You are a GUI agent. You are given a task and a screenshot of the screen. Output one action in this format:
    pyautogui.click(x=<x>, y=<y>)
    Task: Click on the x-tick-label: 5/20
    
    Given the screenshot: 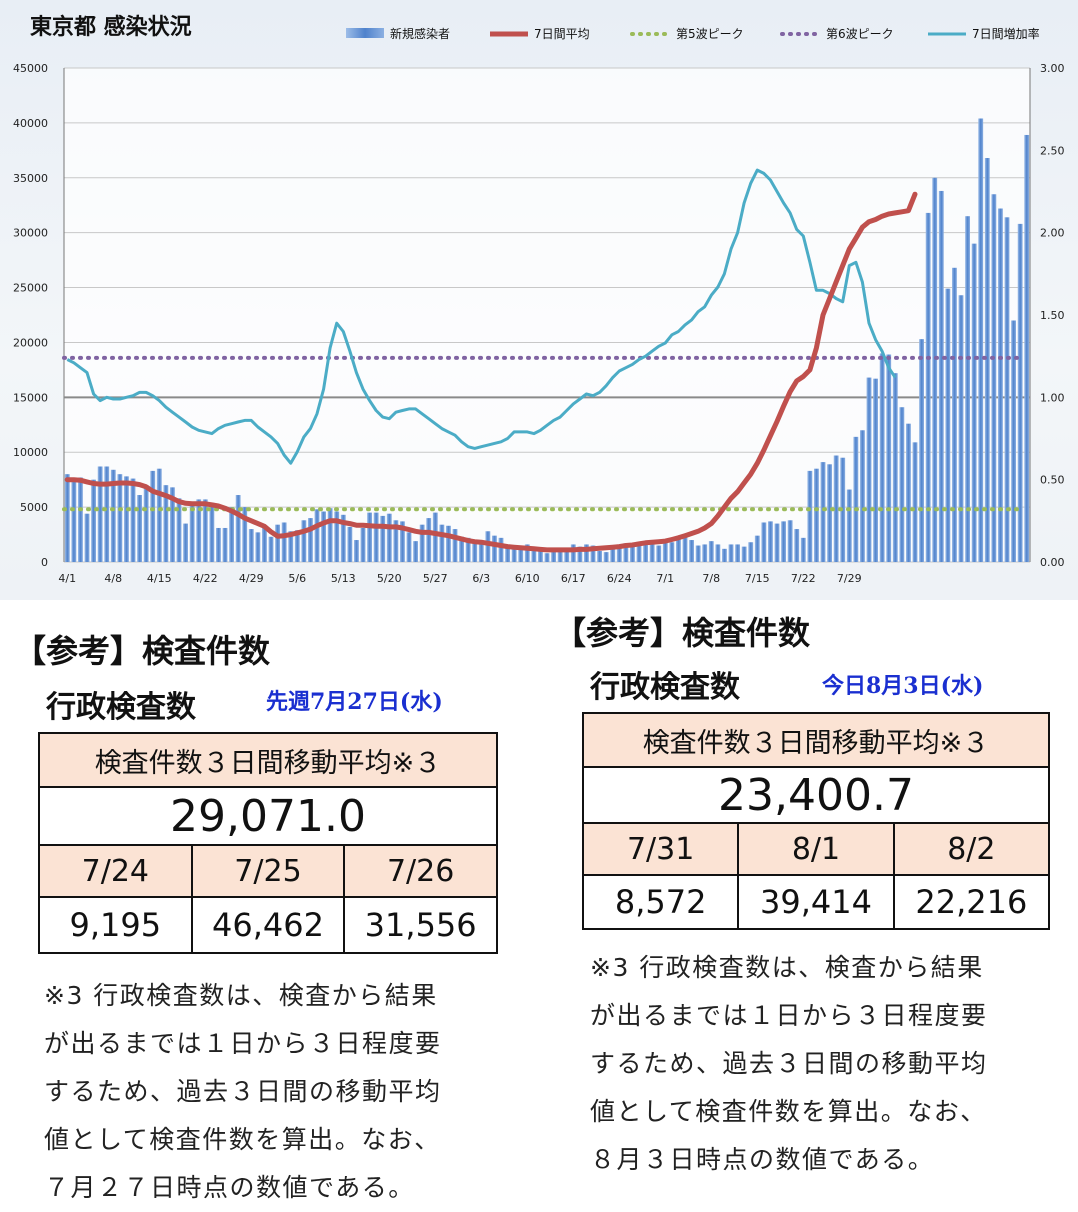 What is the action you would take?
    pyautogui.click(x=389, y=578)
    